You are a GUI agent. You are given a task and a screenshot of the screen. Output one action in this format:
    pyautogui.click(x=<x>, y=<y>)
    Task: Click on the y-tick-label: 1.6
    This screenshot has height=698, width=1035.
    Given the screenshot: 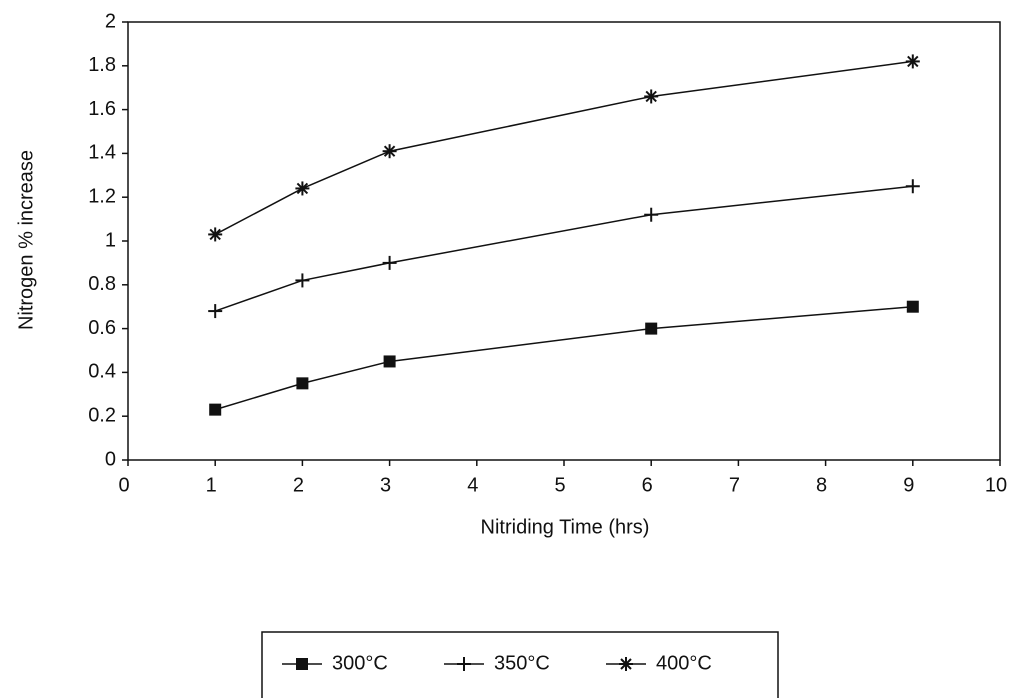 What is the action you would take?
    pyautogui.click(x=102, y=109)
    